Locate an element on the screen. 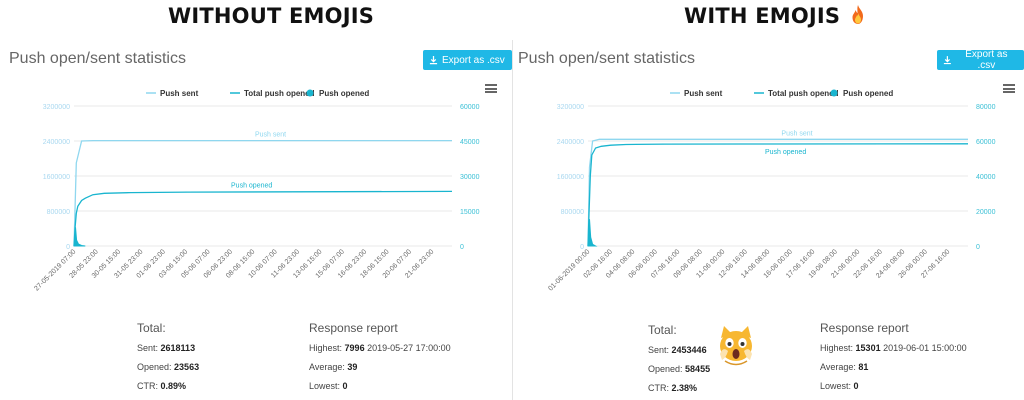 The image size is (1024, 400). highest-time: 2019-05-27 17:00:00 is located at coordinates (409, 348).